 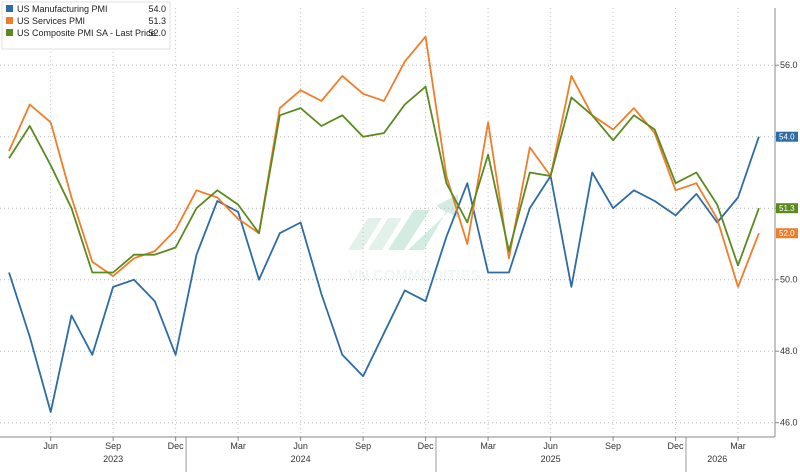 I want to click on legend-series-name: US Manufacturing PMI, so click(x=62, y=9).